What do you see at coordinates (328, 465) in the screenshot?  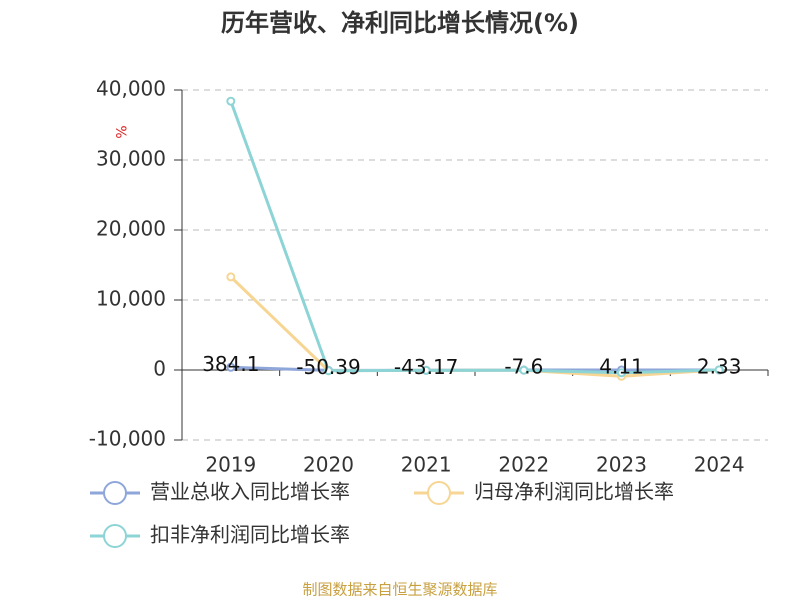 I see `x-tick-label: 2020` at bounding box center [328, 465].